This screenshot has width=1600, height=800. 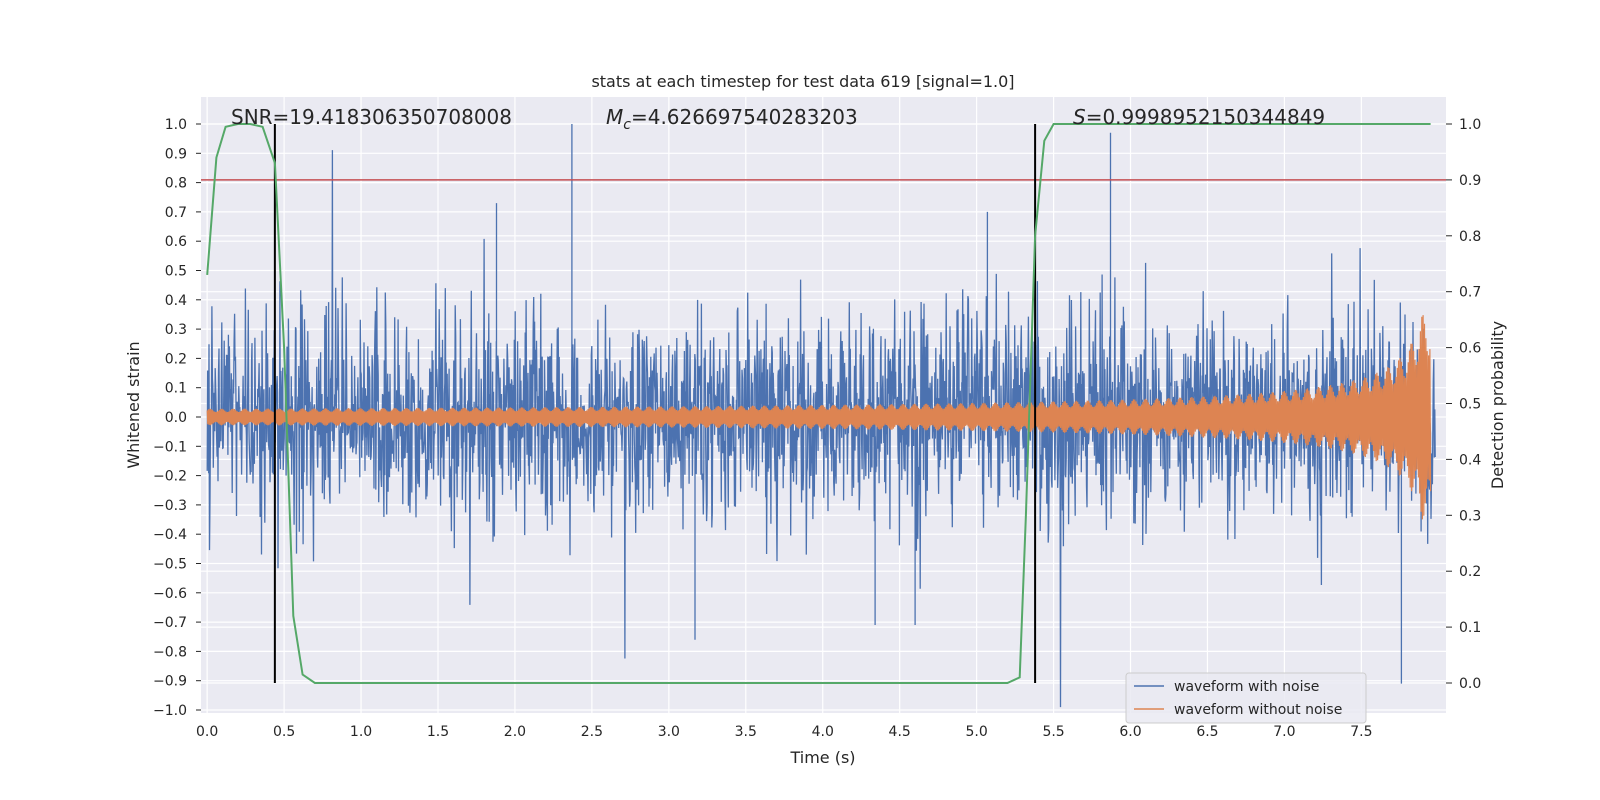 What do you see at coordinates (976, 732) in the screenshot?
I see `x-tick-label: 5.0` at bounding box center [976, 732].